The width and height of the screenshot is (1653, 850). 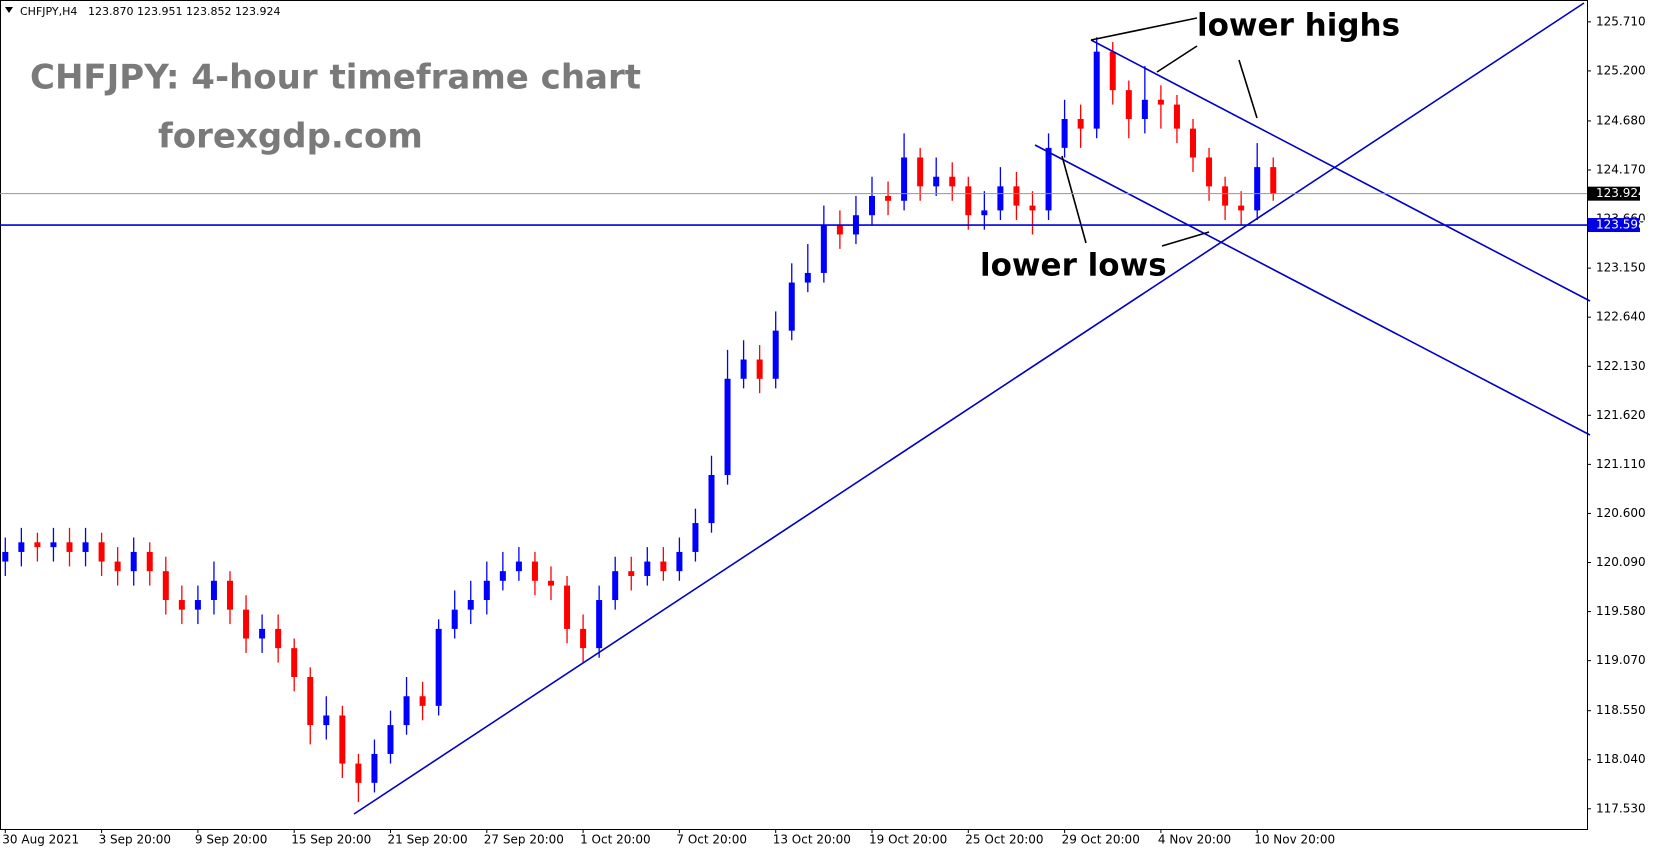 I want to click on y-tick-label: 118.550, so click(x=1621, y=710).